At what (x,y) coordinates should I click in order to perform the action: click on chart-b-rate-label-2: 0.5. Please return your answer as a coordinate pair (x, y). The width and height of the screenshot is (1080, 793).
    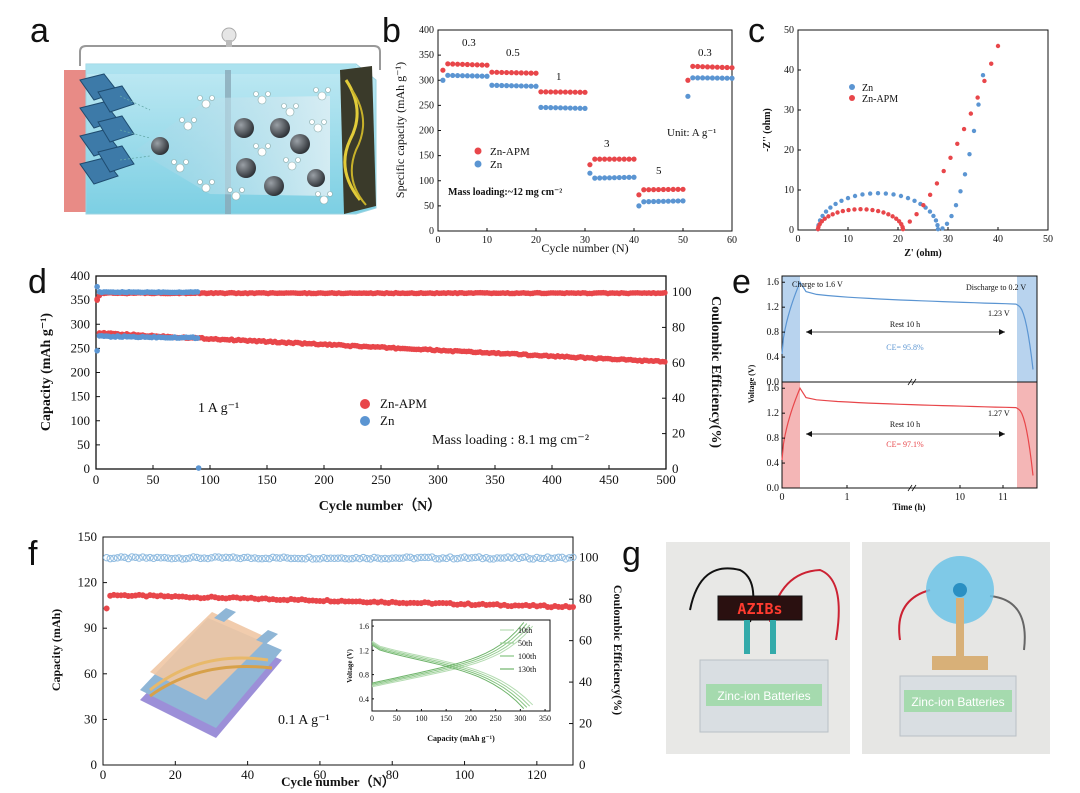
    Looking at the image, I should click on (513, 53).